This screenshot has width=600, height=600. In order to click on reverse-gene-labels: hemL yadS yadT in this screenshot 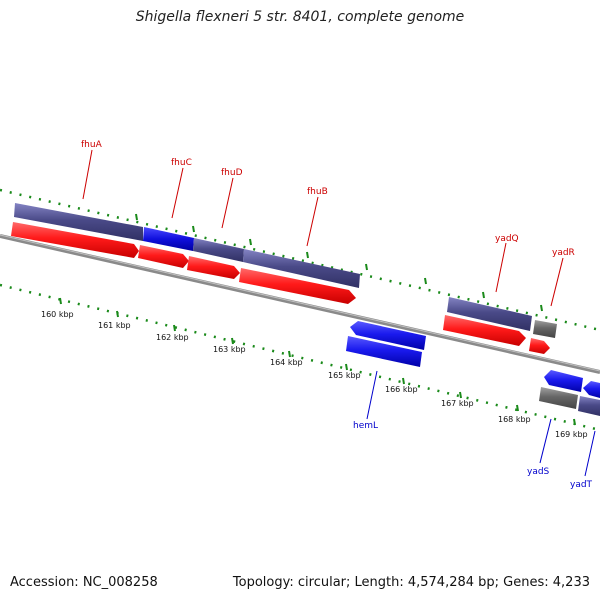, I will do `click(474, 430)`.